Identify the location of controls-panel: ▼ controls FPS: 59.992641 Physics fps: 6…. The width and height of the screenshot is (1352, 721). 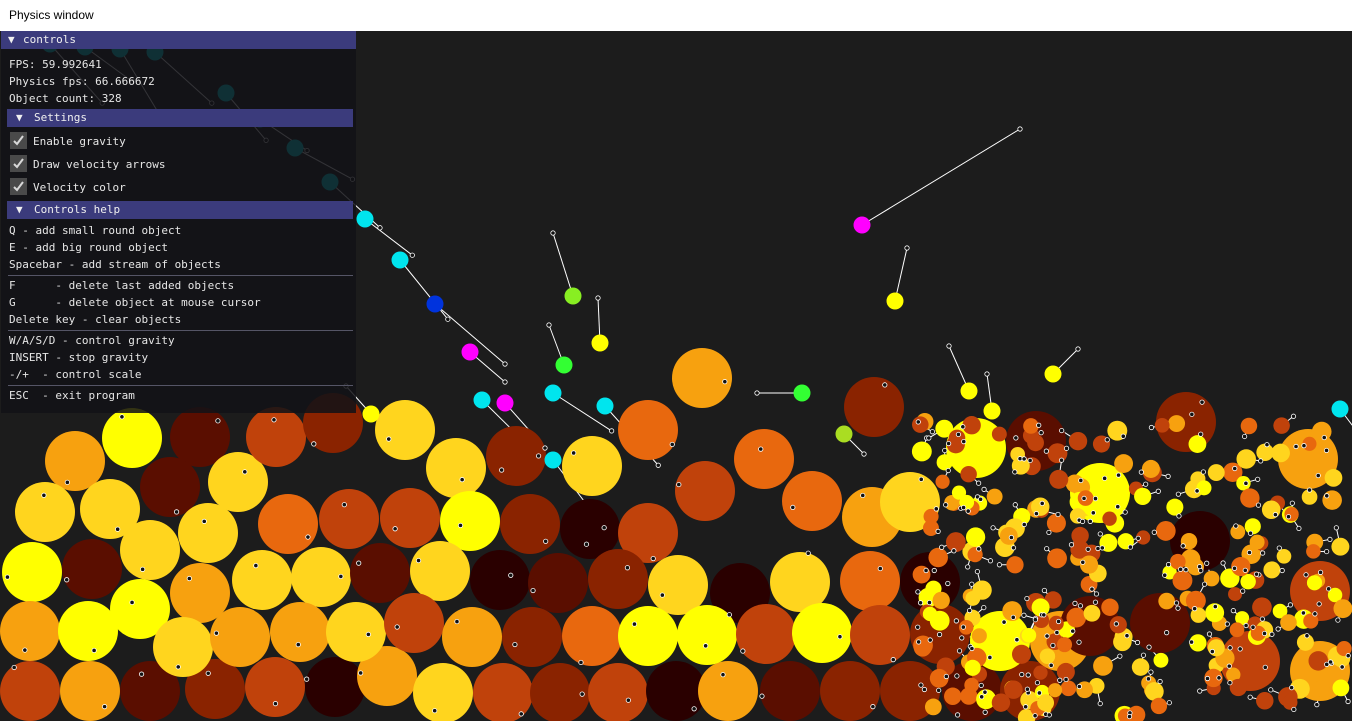
(178, 222).